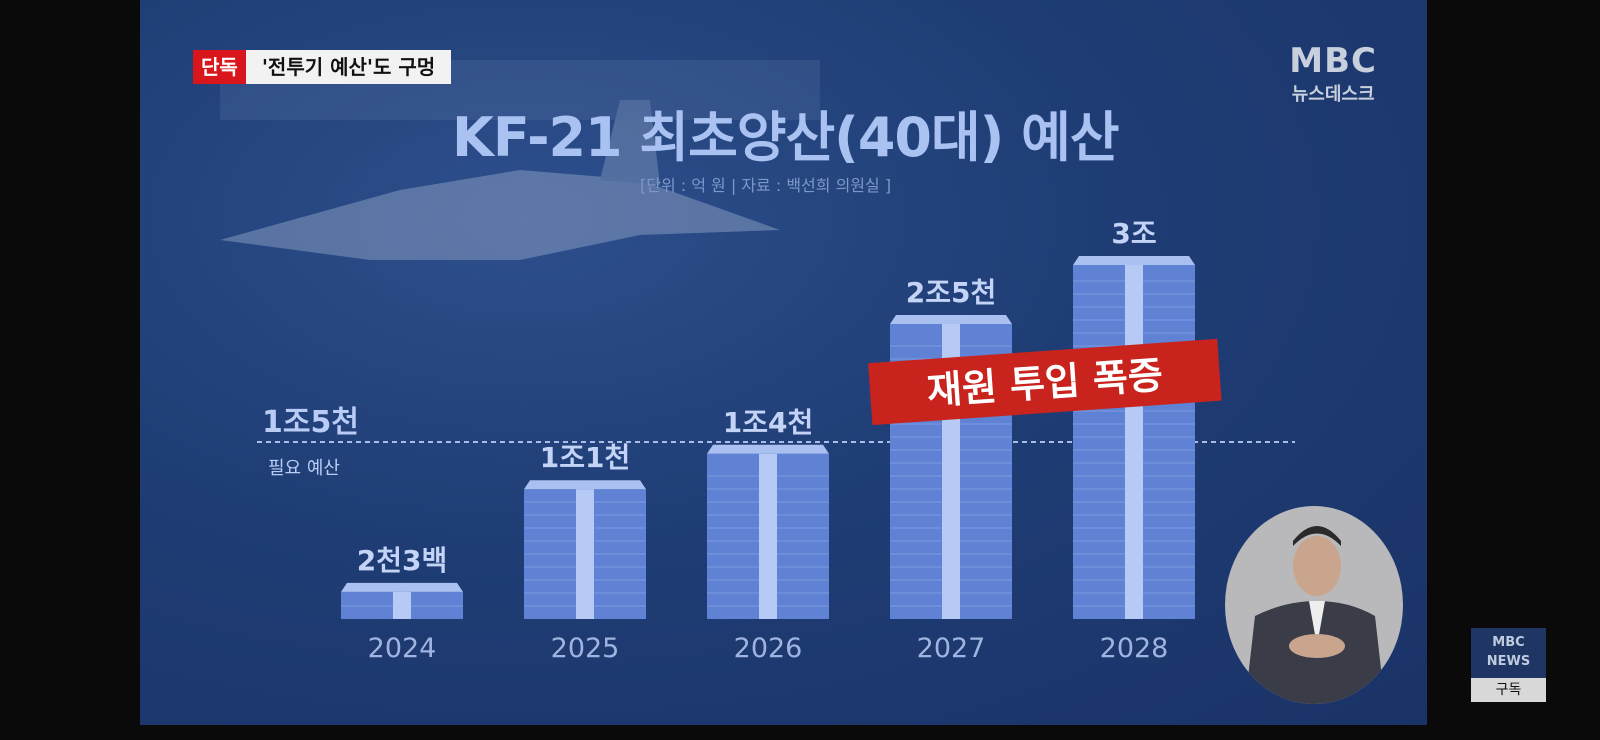 This screenshot has height=740, width=1600. What do you see at coordinates (766, 185) in the screenshot?
I see `chart-subtitle: [단위 : 억 원 | 자료 : 백선희 의원실 ]` at bounding box center [766, 185].